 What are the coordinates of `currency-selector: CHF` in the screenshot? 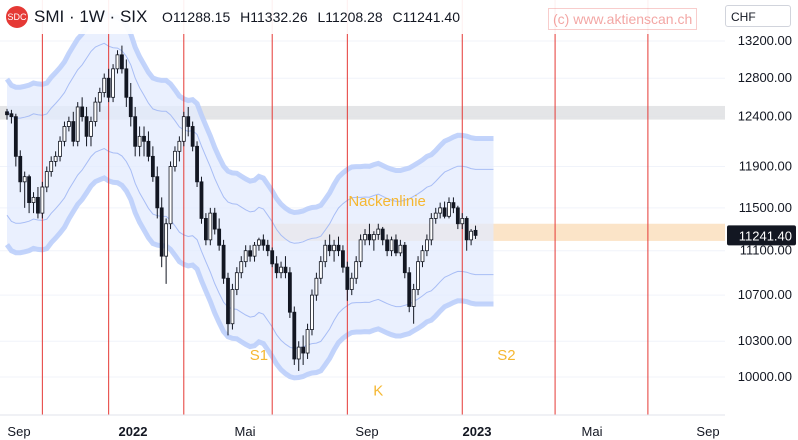 It's located at (758, 16).